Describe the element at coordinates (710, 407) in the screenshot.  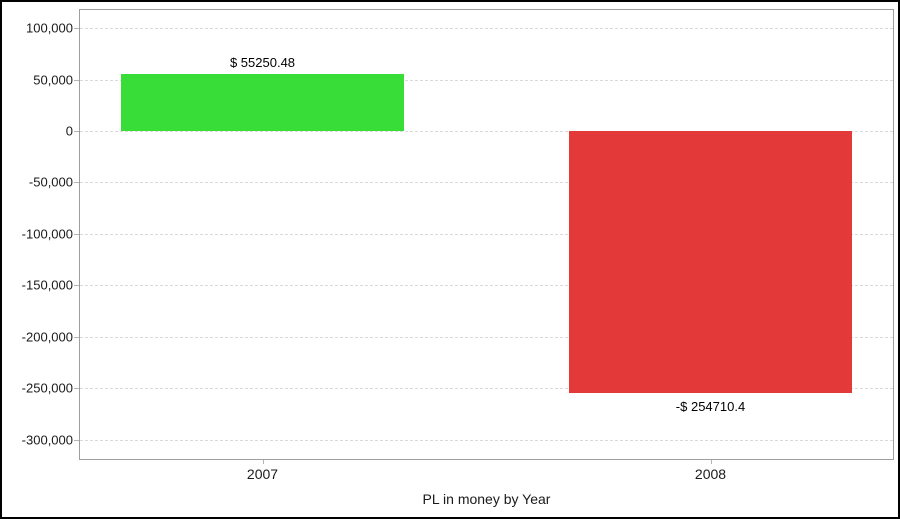
I see `bar-value-label: -$ 254710.4` at that location.